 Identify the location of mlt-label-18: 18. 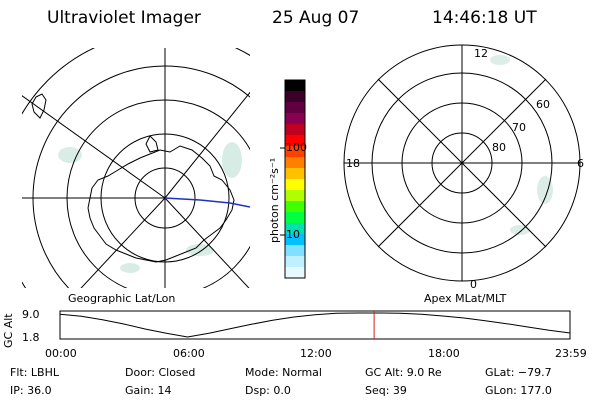
(353, 163).